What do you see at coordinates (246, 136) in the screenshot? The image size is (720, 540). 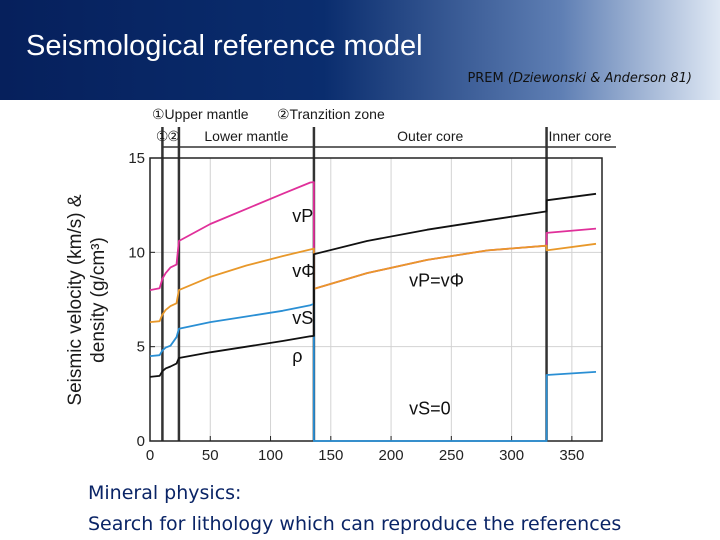 I see `zone-label-lower: Lower mantle` at bounding box center [246, 136].